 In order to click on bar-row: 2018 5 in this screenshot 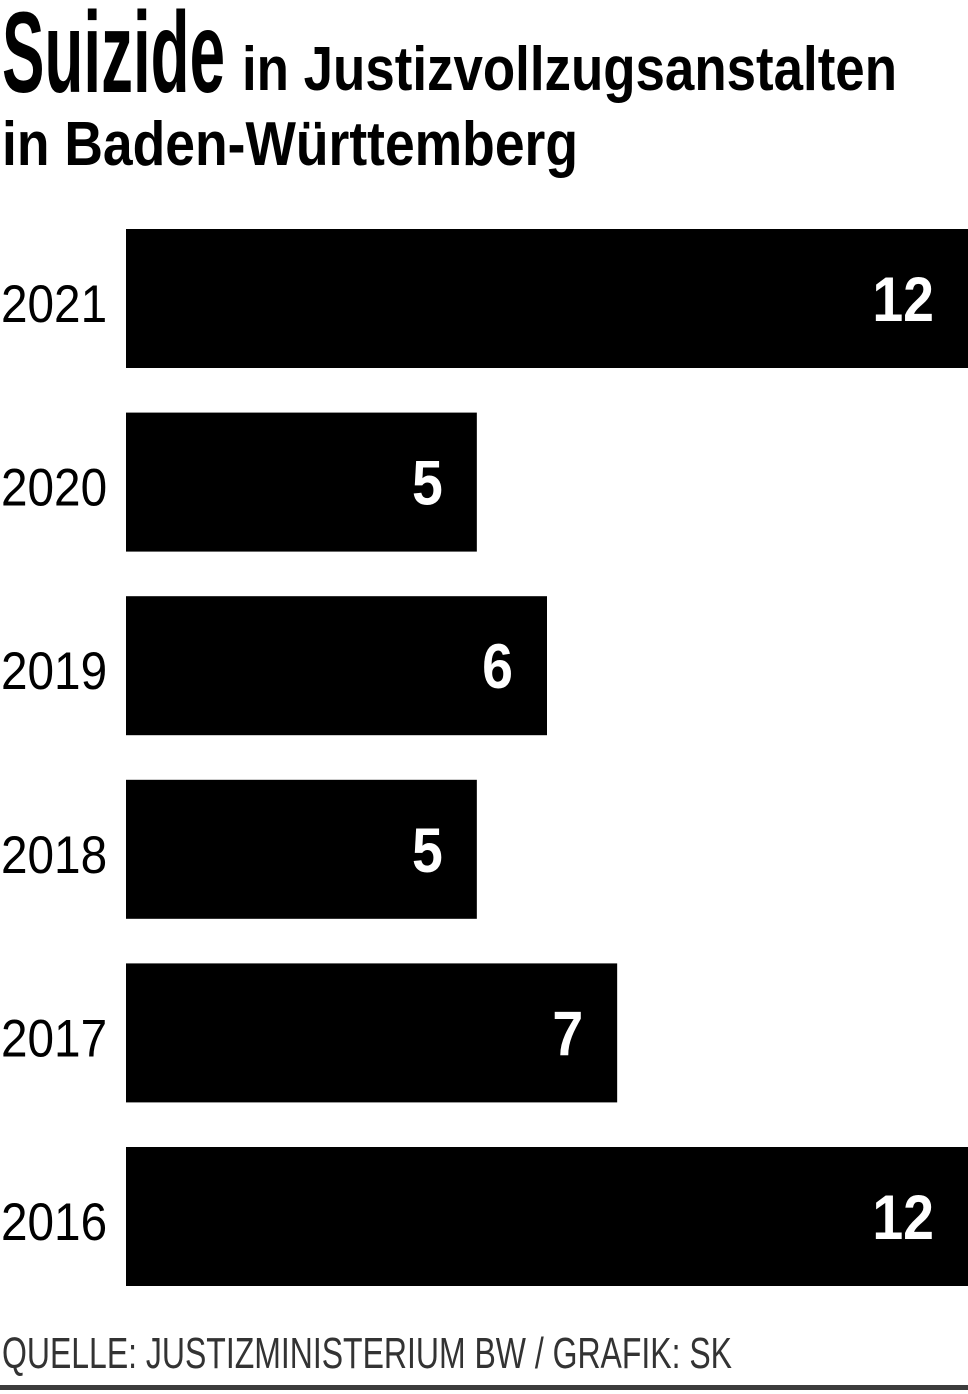, I will do `click(239, 849)`.